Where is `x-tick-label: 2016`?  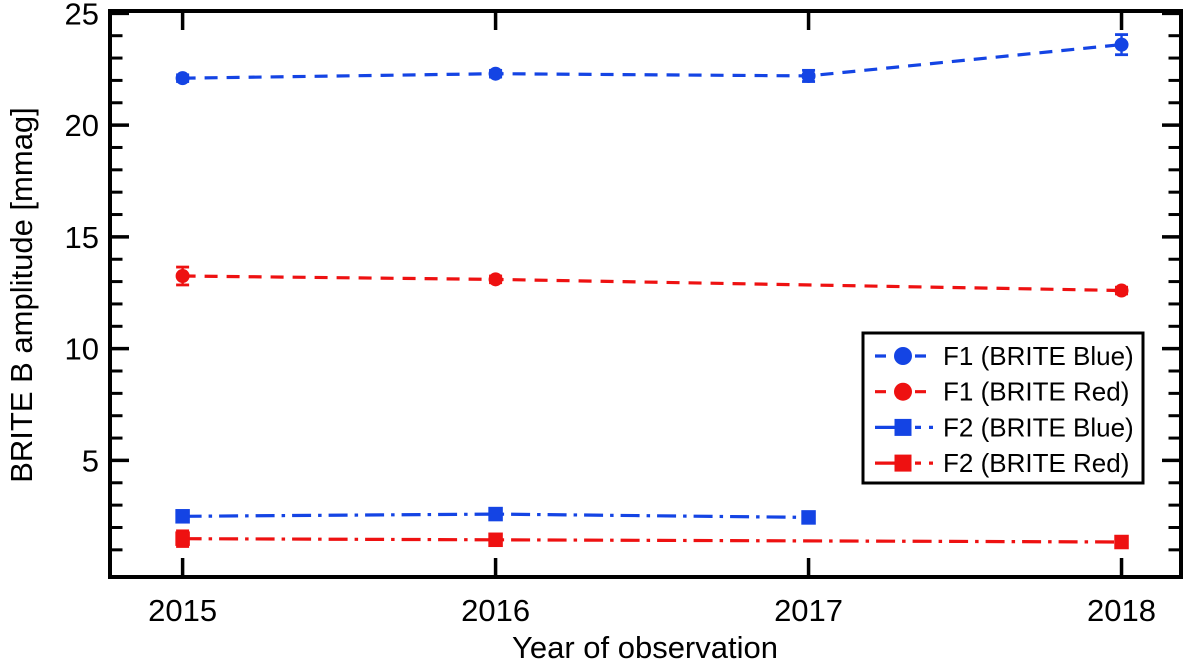
x-tick-label: 2016 is located at coordinates (495, 610).